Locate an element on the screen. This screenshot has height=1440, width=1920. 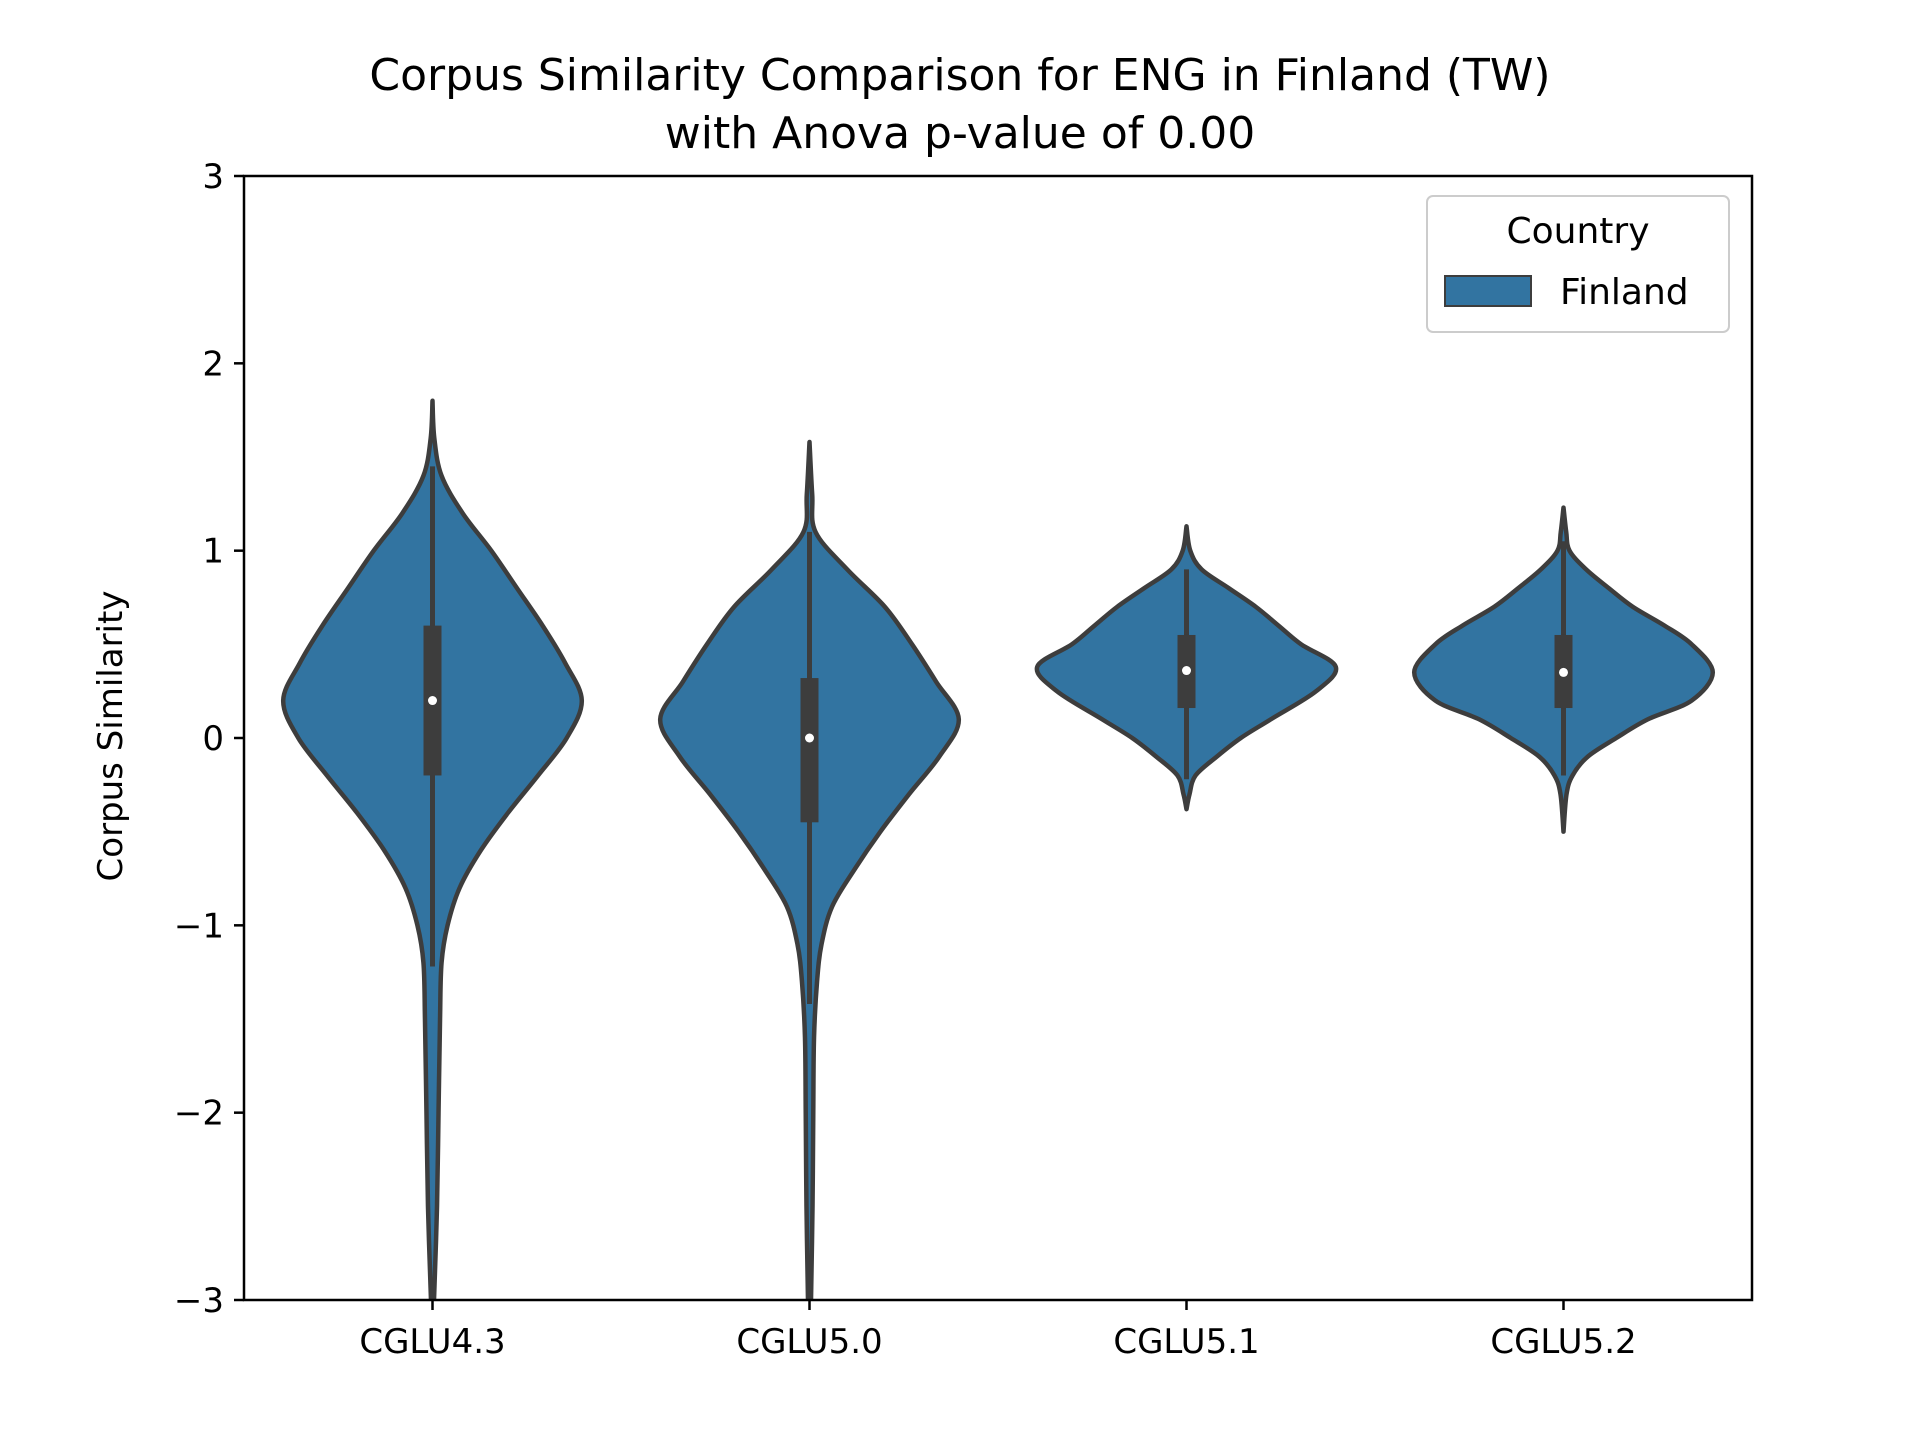
y-tick-label: 2 is located at coordinates (213, 364).